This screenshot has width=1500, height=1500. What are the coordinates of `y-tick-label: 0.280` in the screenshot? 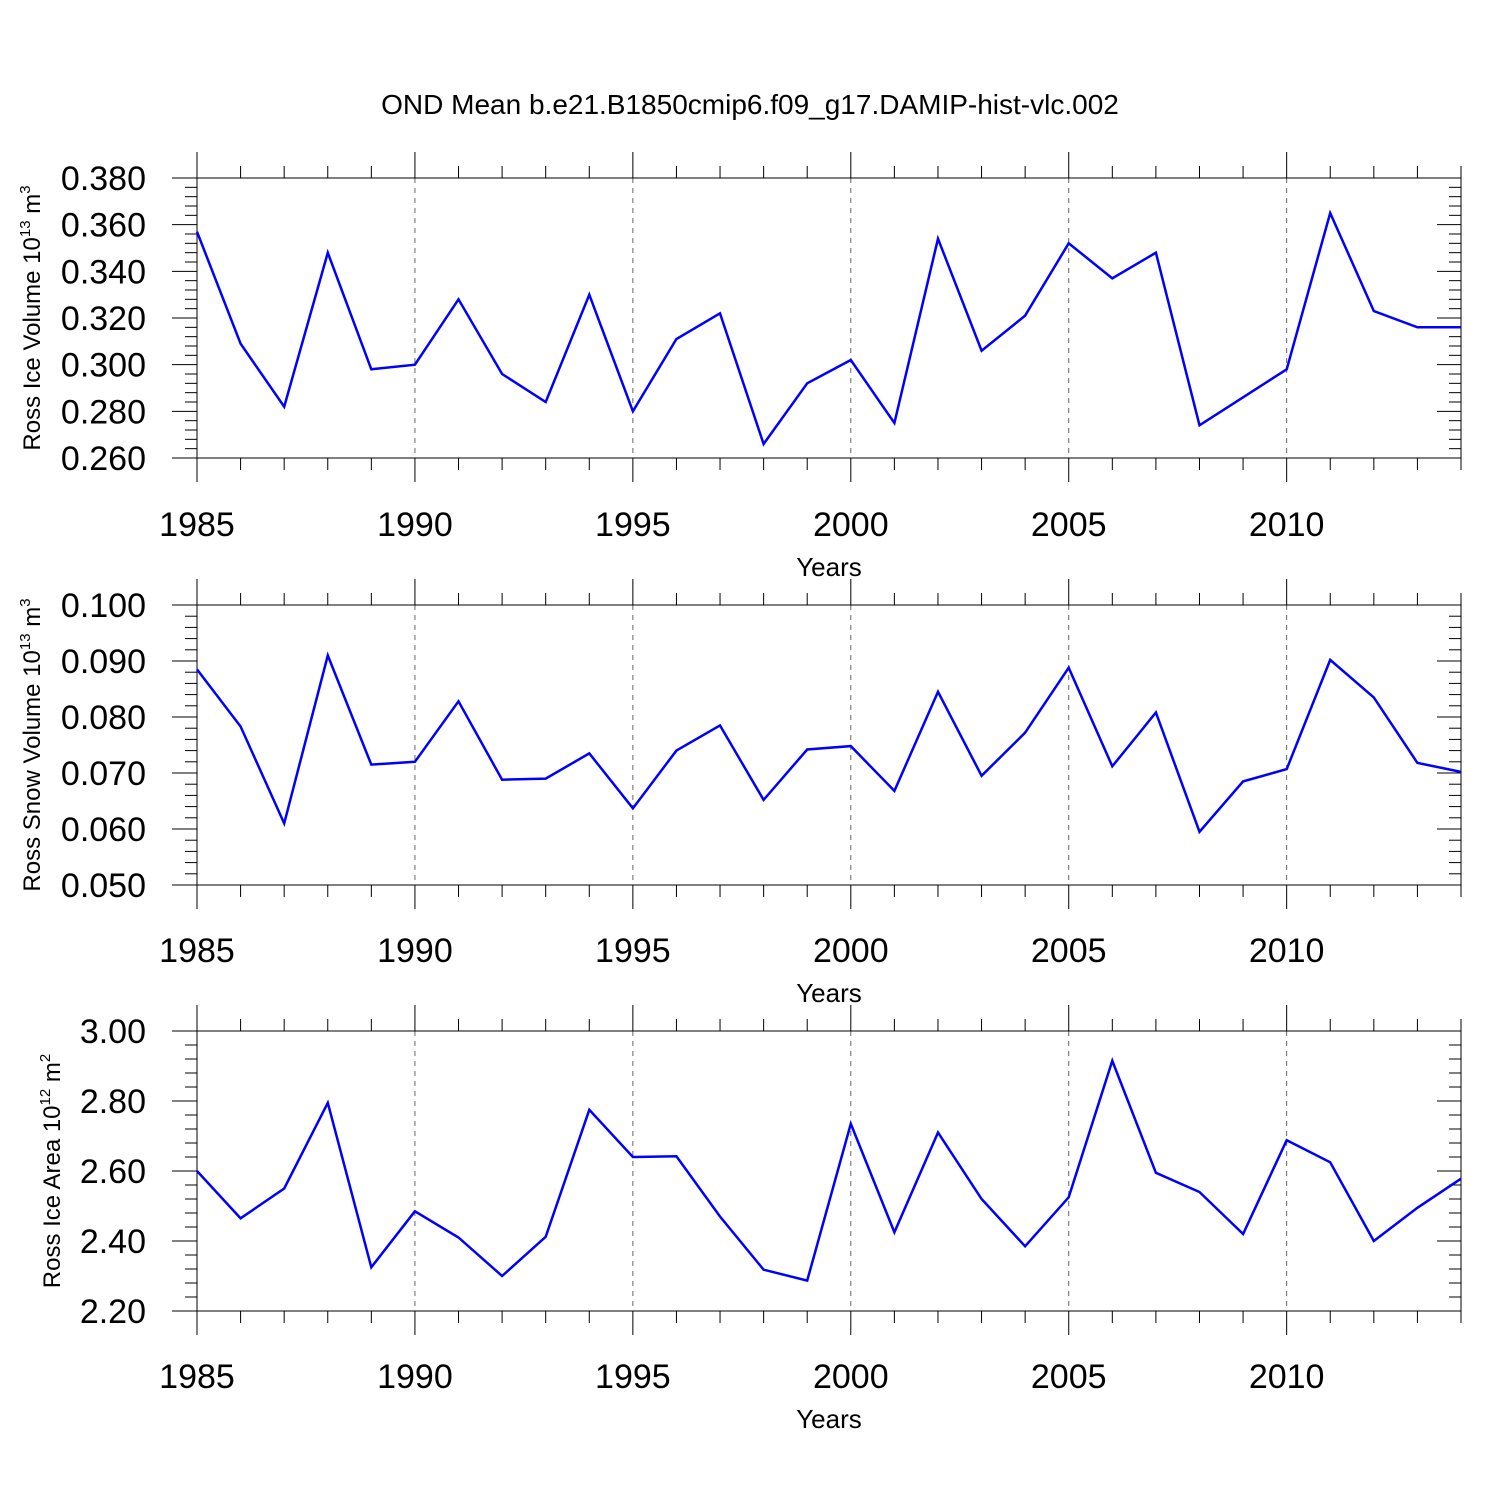 It's located at (103, 412).